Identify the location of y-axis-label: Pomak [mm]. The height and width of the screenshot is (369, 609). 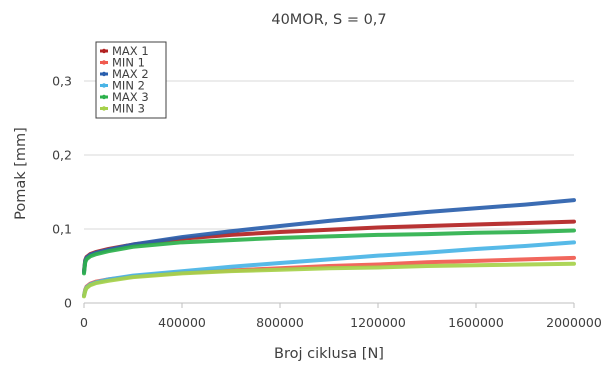
(21, 173).